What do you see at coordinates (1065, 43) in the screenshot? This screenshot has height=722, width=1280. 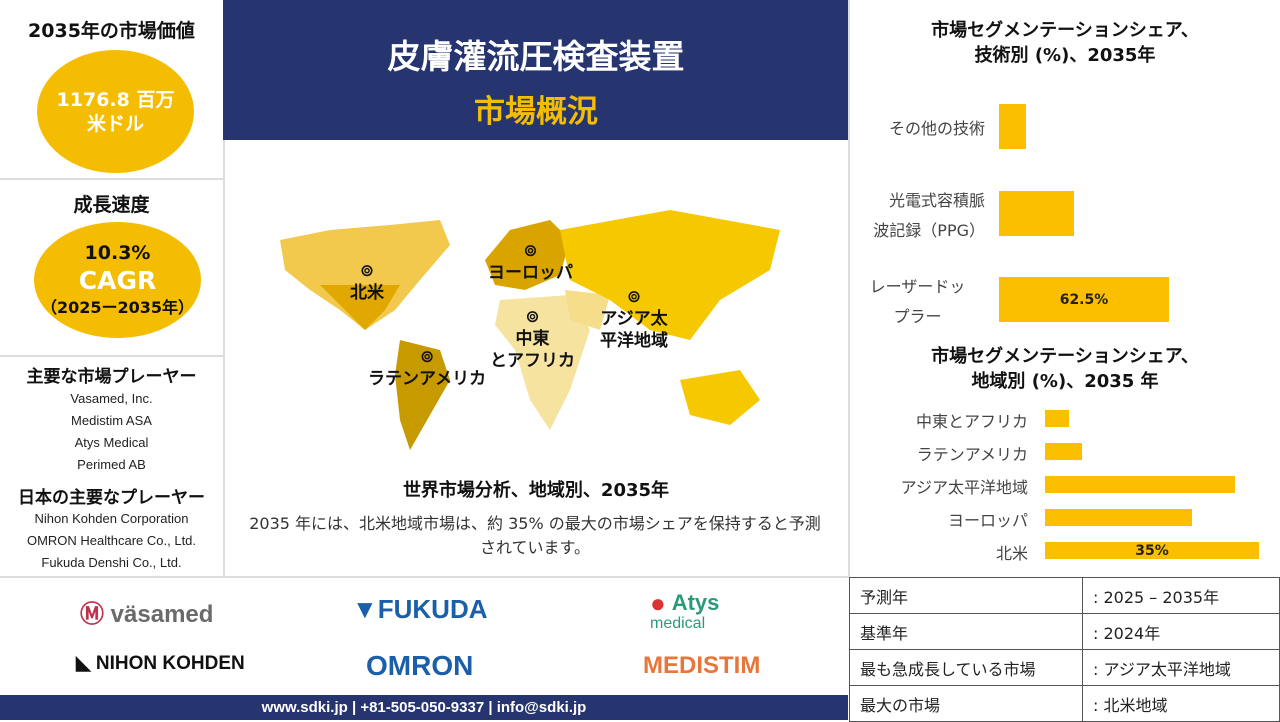 I see `tech-chart-title: 市場セグメンテーションシェア、 技術別 (%)、2035年` at bounding box center [1065, 43].